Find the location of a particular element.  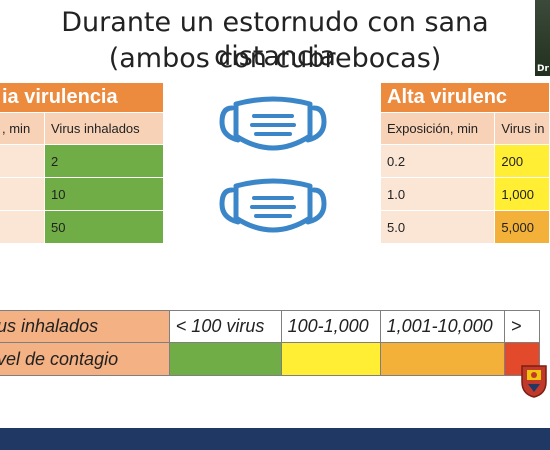

exposure-cell: 0.2 is located at coordinates (437, 161).